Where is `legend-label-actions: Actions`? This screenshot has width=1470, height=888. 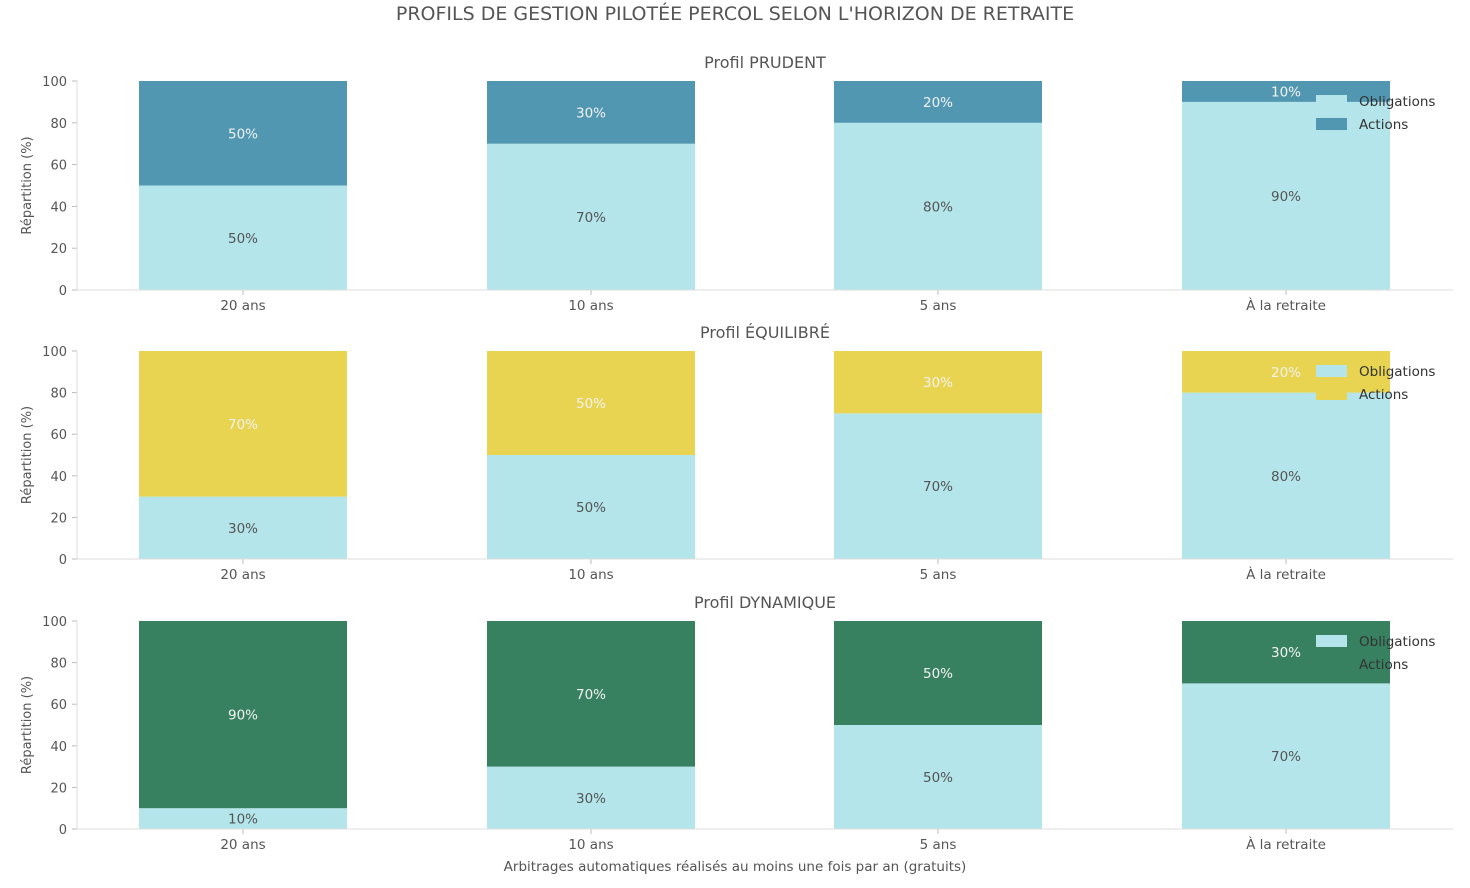 legend-label-actions: Actions is located at coordinates (1383, 395).